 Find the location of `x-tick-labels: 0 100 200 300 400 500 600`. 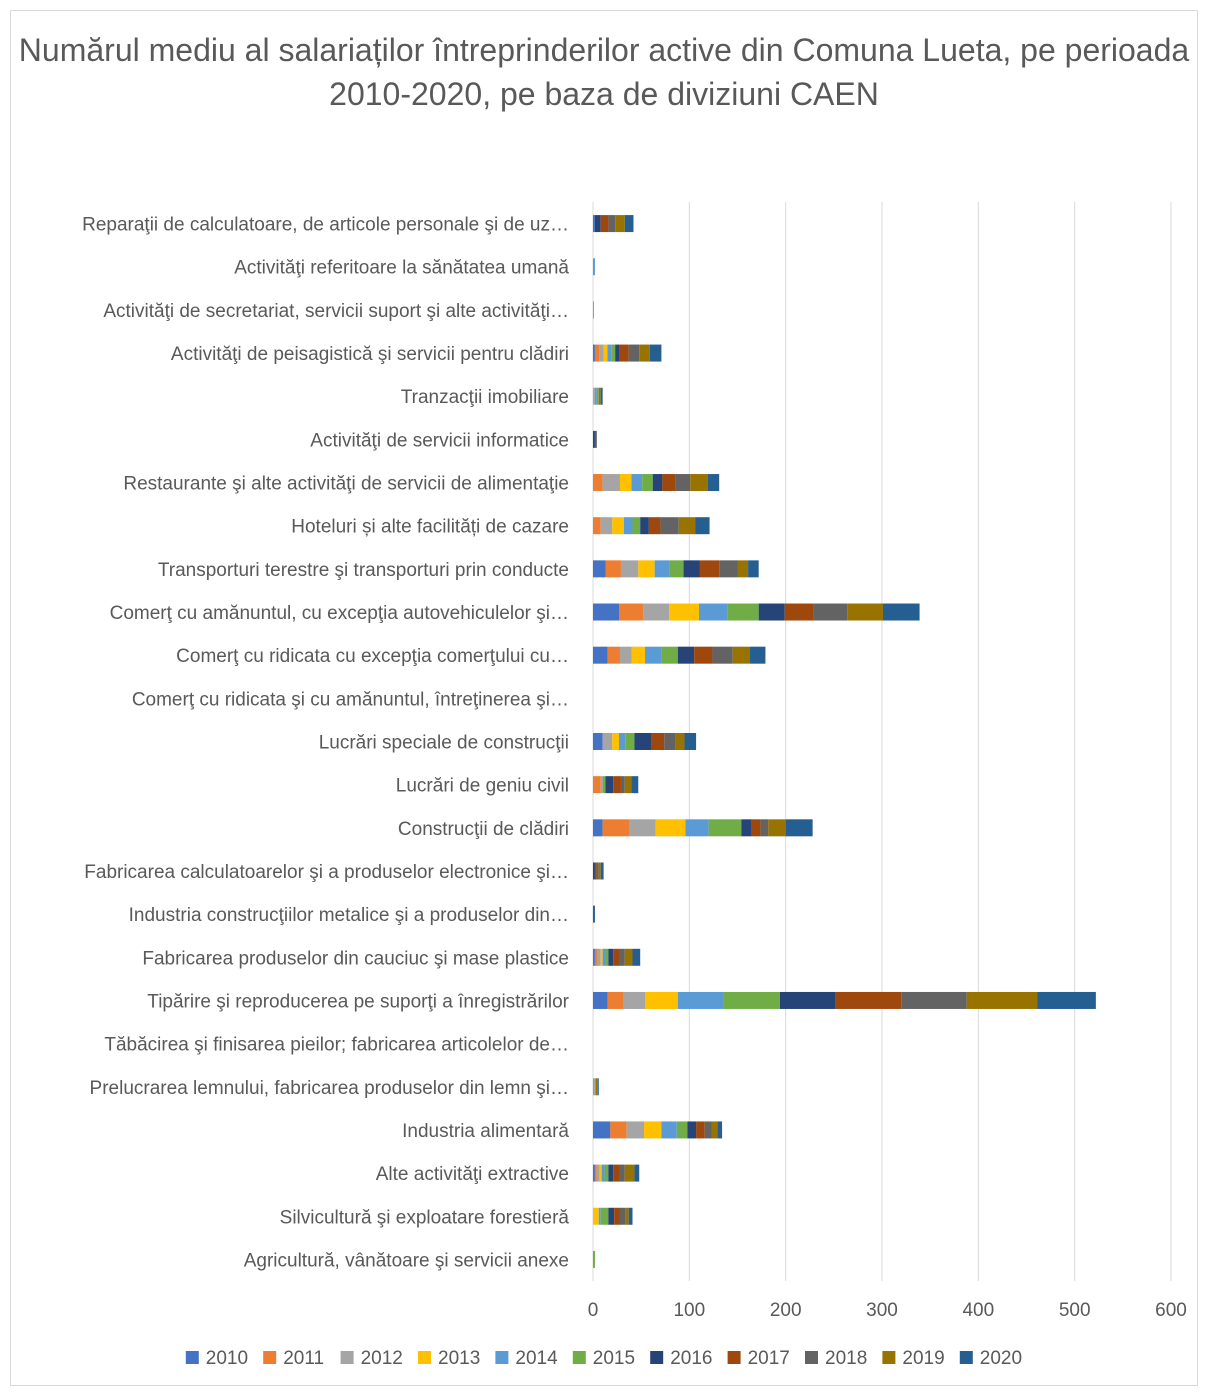

x-tick-labels: 0 100 200 300 400 500 600 is located at coordinates (887, 1310).